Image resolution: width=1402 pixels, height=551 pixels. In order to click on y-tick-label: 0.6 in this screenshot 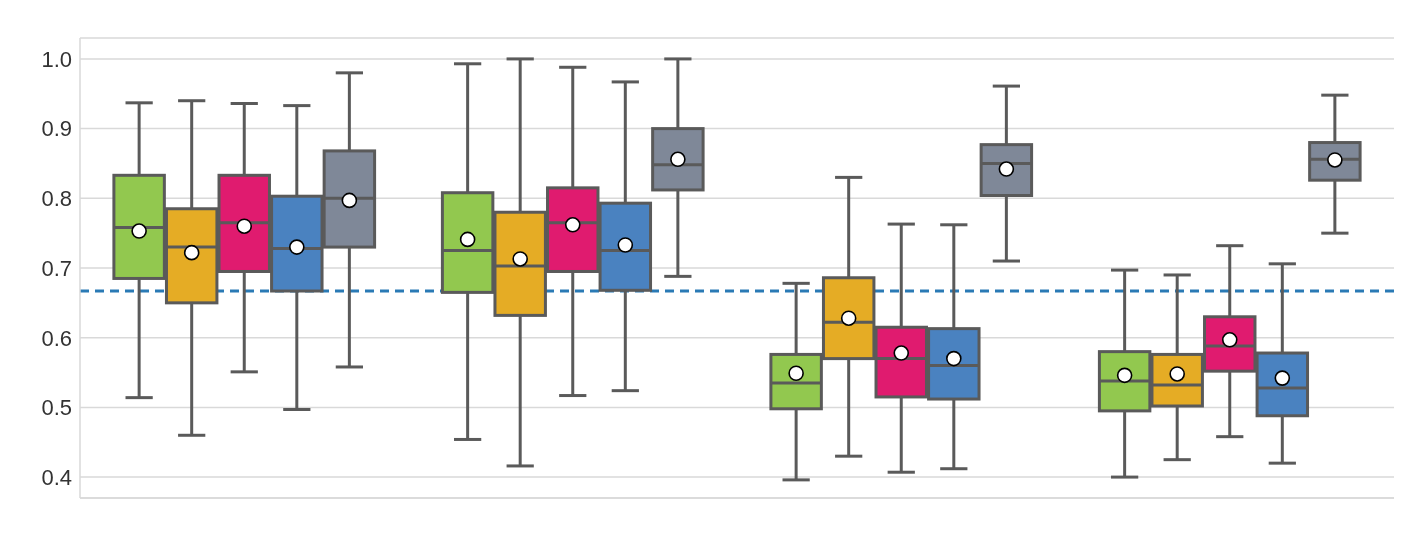, I will do `click(56, 338)`.